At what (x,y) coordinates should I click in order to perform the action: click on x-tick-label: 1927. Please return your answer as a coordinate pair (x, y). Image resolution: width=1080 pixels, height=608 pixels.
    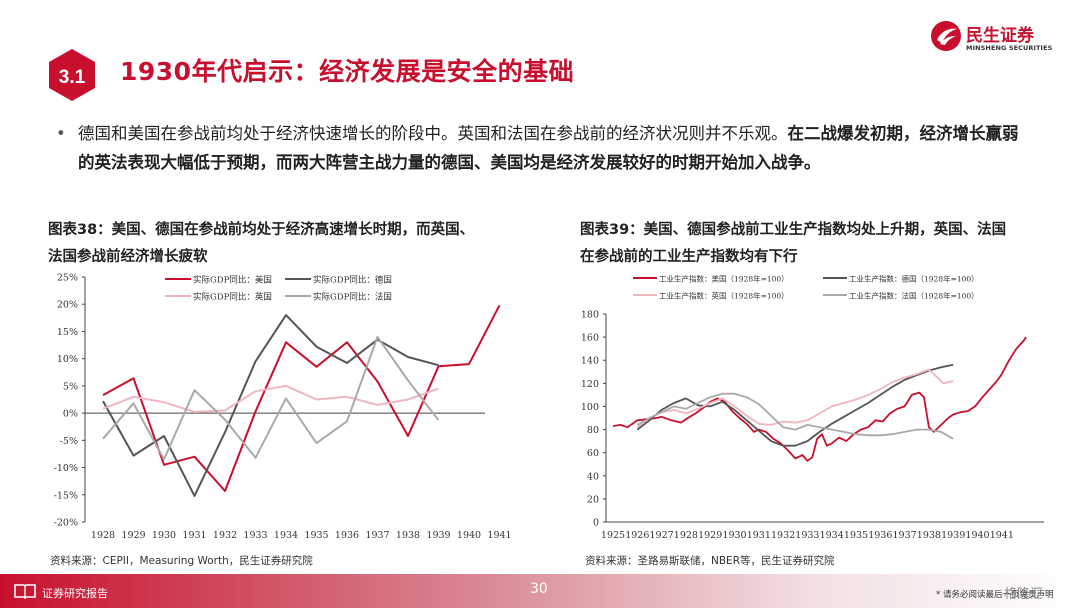
    Looking at the image, I should click on (662, 535).